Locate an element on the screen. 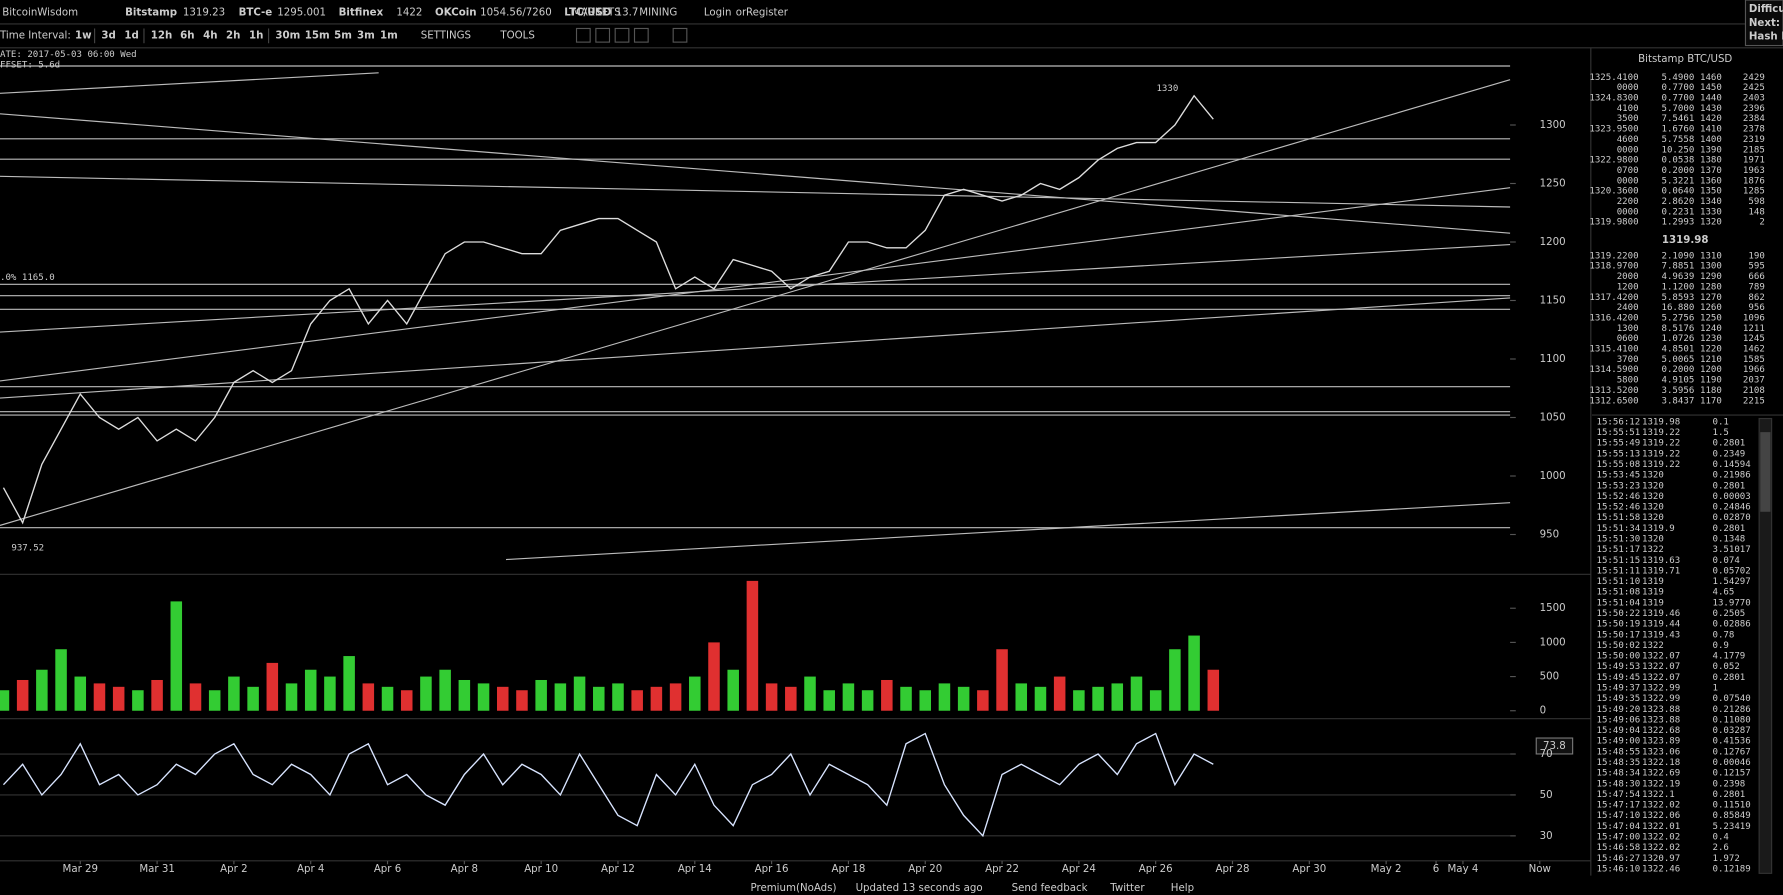 The height and width of the screenshot is (895, 1783). trade-time: 15:51:11 is located at coordinates (1619, 571).